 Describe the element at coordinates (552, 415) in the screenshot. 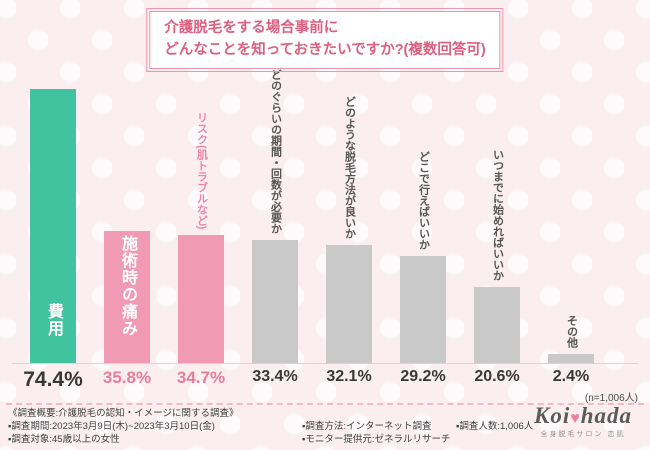

I see `logo-text-left: Koi` at that location.